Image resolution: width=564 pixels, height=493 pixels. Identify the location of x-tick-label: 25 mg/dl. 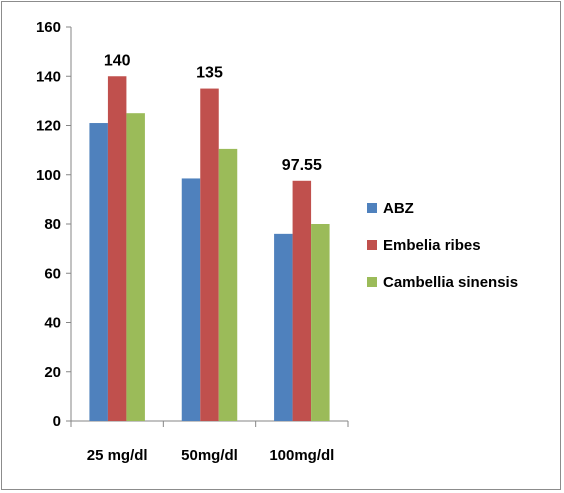
(117, 455).